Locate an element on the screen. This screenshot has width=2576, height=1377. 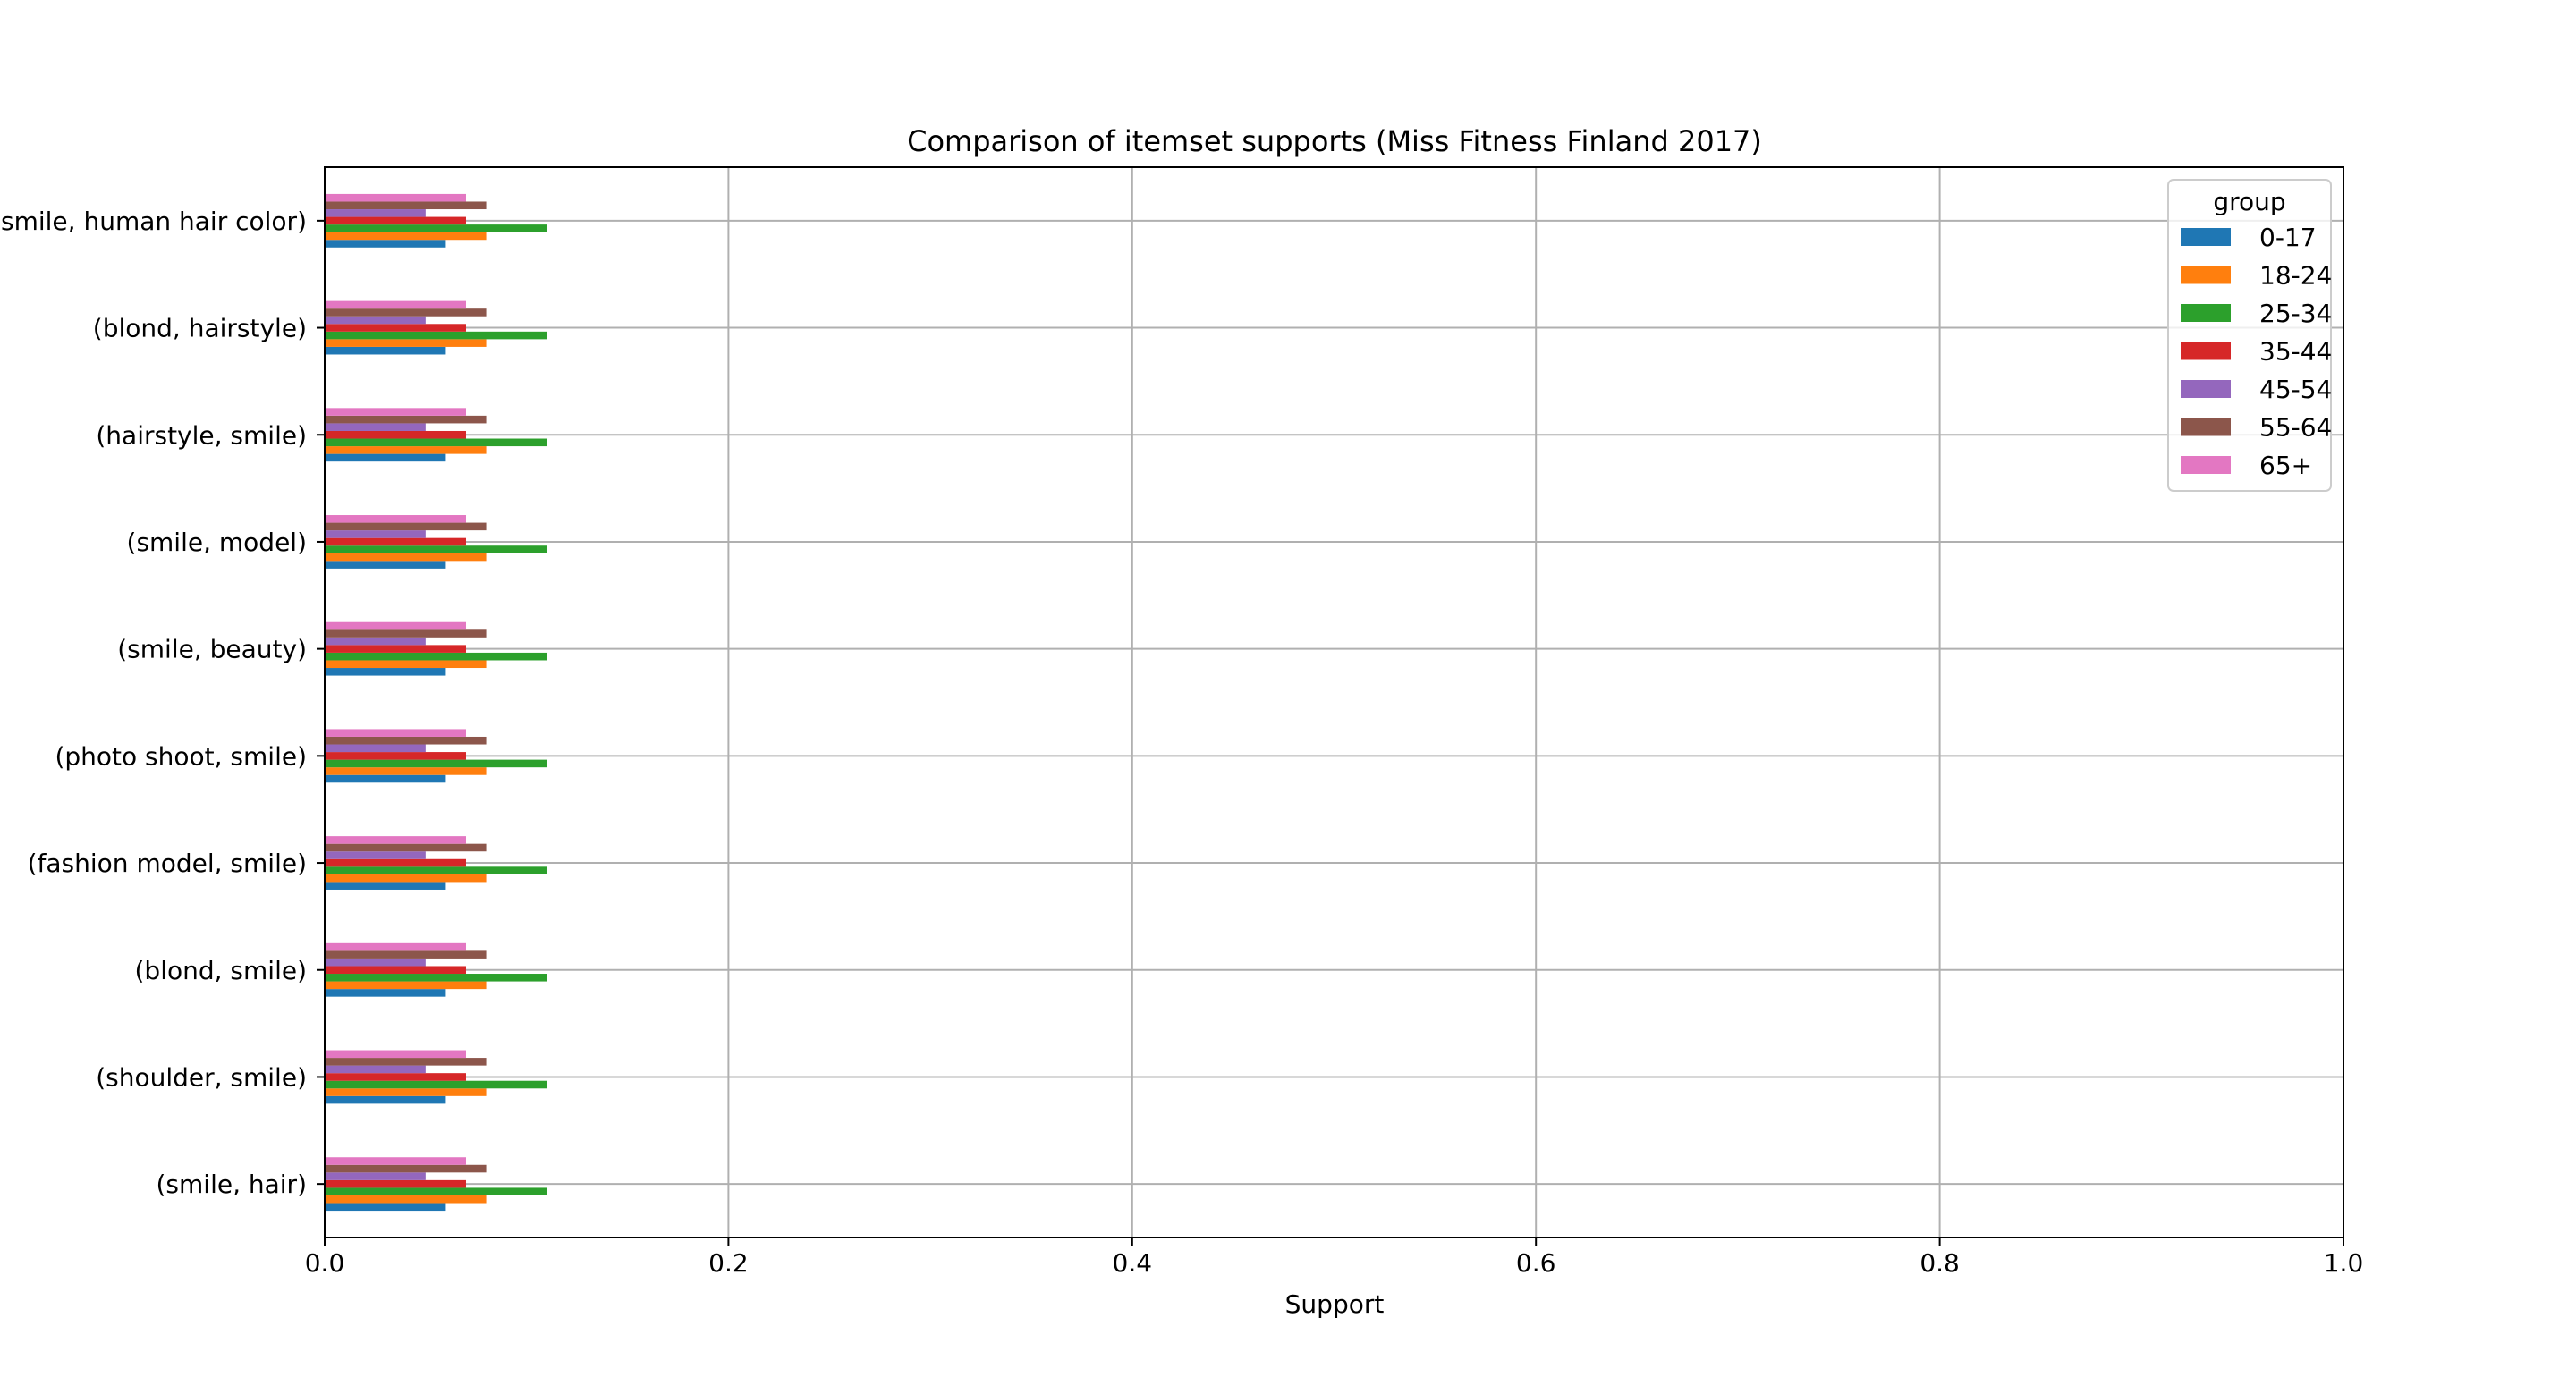
y-tick-label: (hairstyle, smile) is located at coordinates (201, 435).